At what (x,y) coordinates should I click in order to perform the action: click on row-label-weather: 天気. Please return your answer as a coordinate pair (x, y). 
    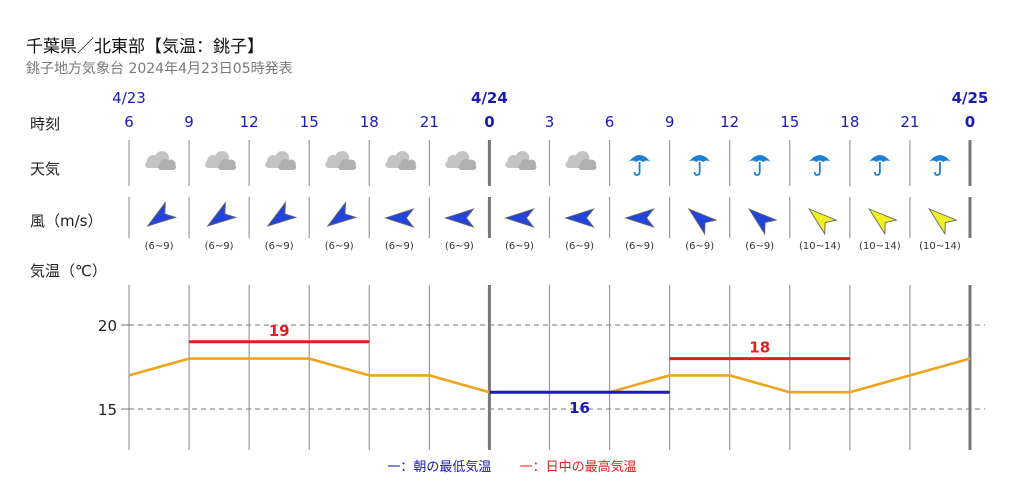
    Looking at the image, I should click on (45, 169).